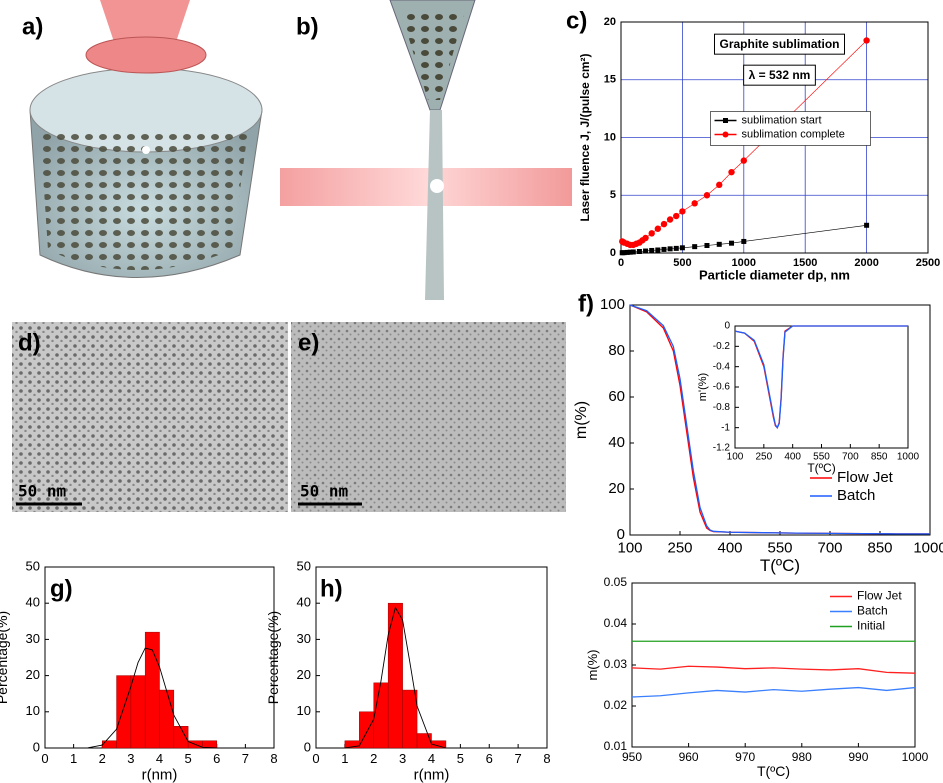 This screenshot has height=783, width=943. I want to click on annotation: Graphite sublimation, so click(779, 44).